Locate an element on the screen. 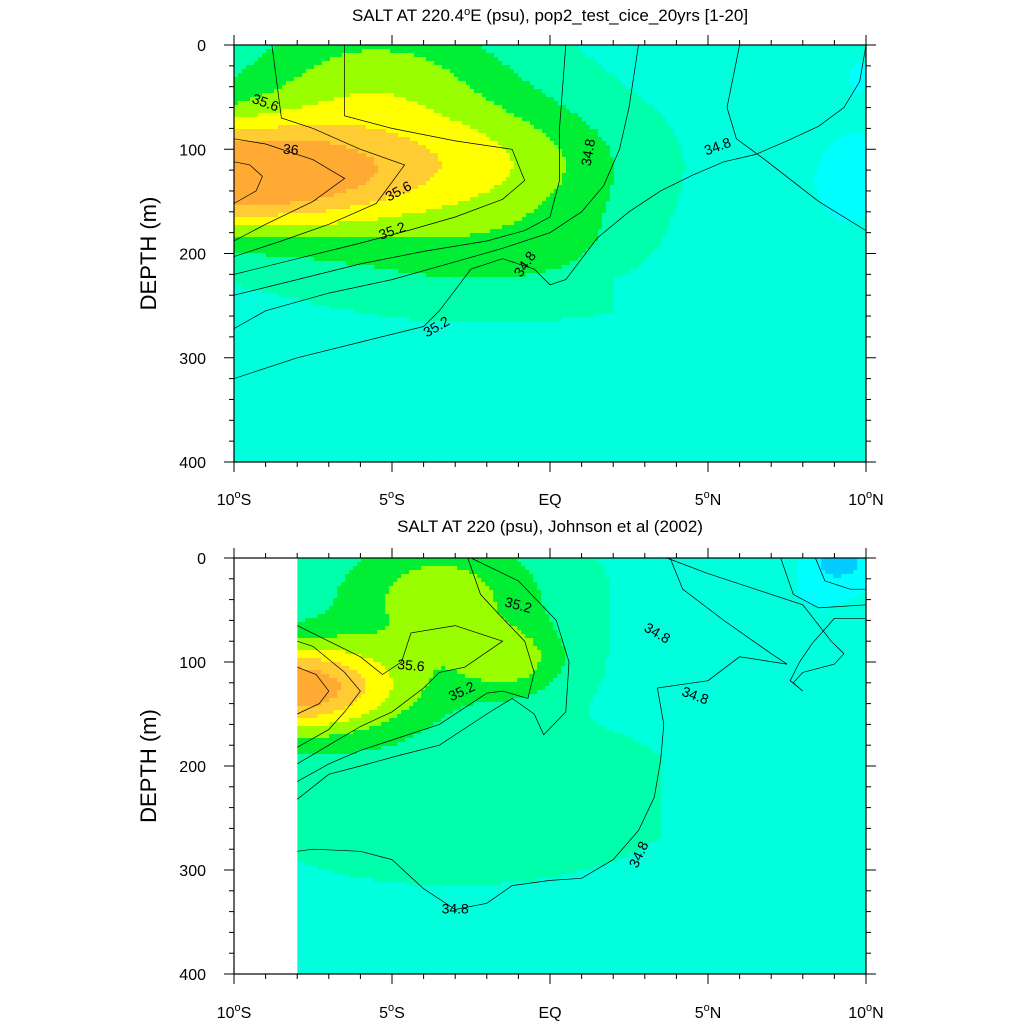 Image resolution: width=1024 pixels, height=1024 pixels. contour-label: 35.2 is located at coordinates (518, 605).